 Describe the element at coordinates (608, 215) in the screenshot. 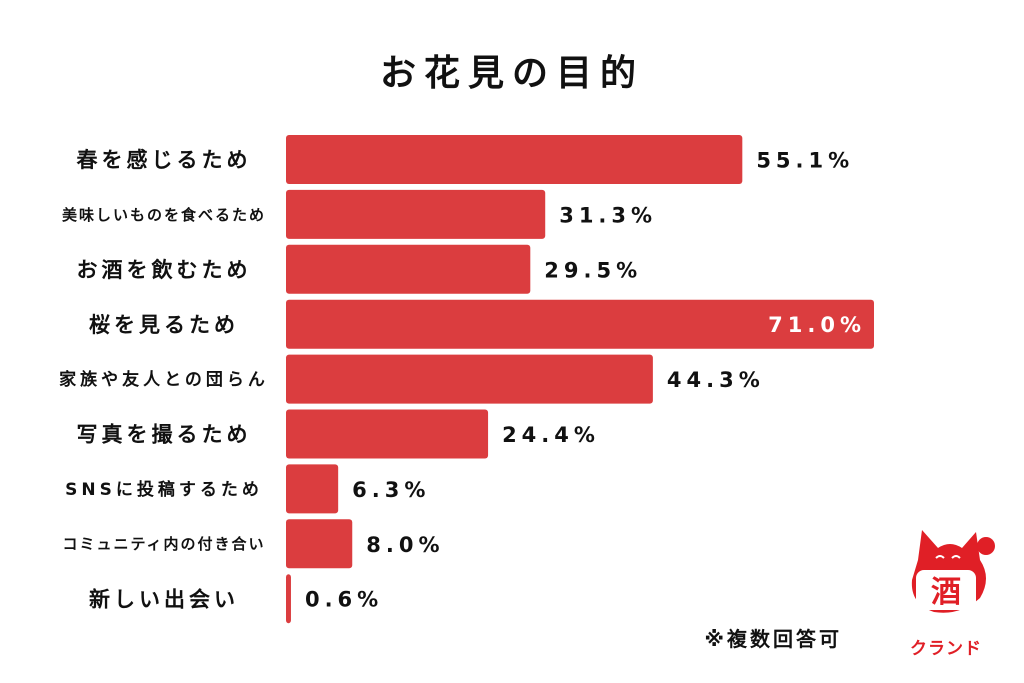

I see `value-label-1: 31.3%` at that location.